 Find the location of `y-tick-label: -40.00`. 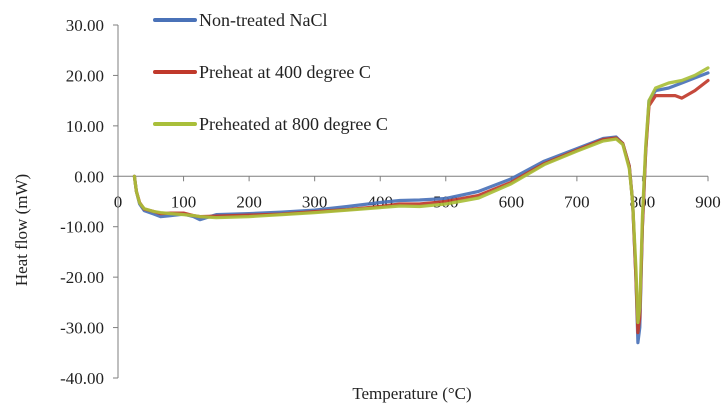

y-tick-label: -40.00 is located at coordinates (82, 378).